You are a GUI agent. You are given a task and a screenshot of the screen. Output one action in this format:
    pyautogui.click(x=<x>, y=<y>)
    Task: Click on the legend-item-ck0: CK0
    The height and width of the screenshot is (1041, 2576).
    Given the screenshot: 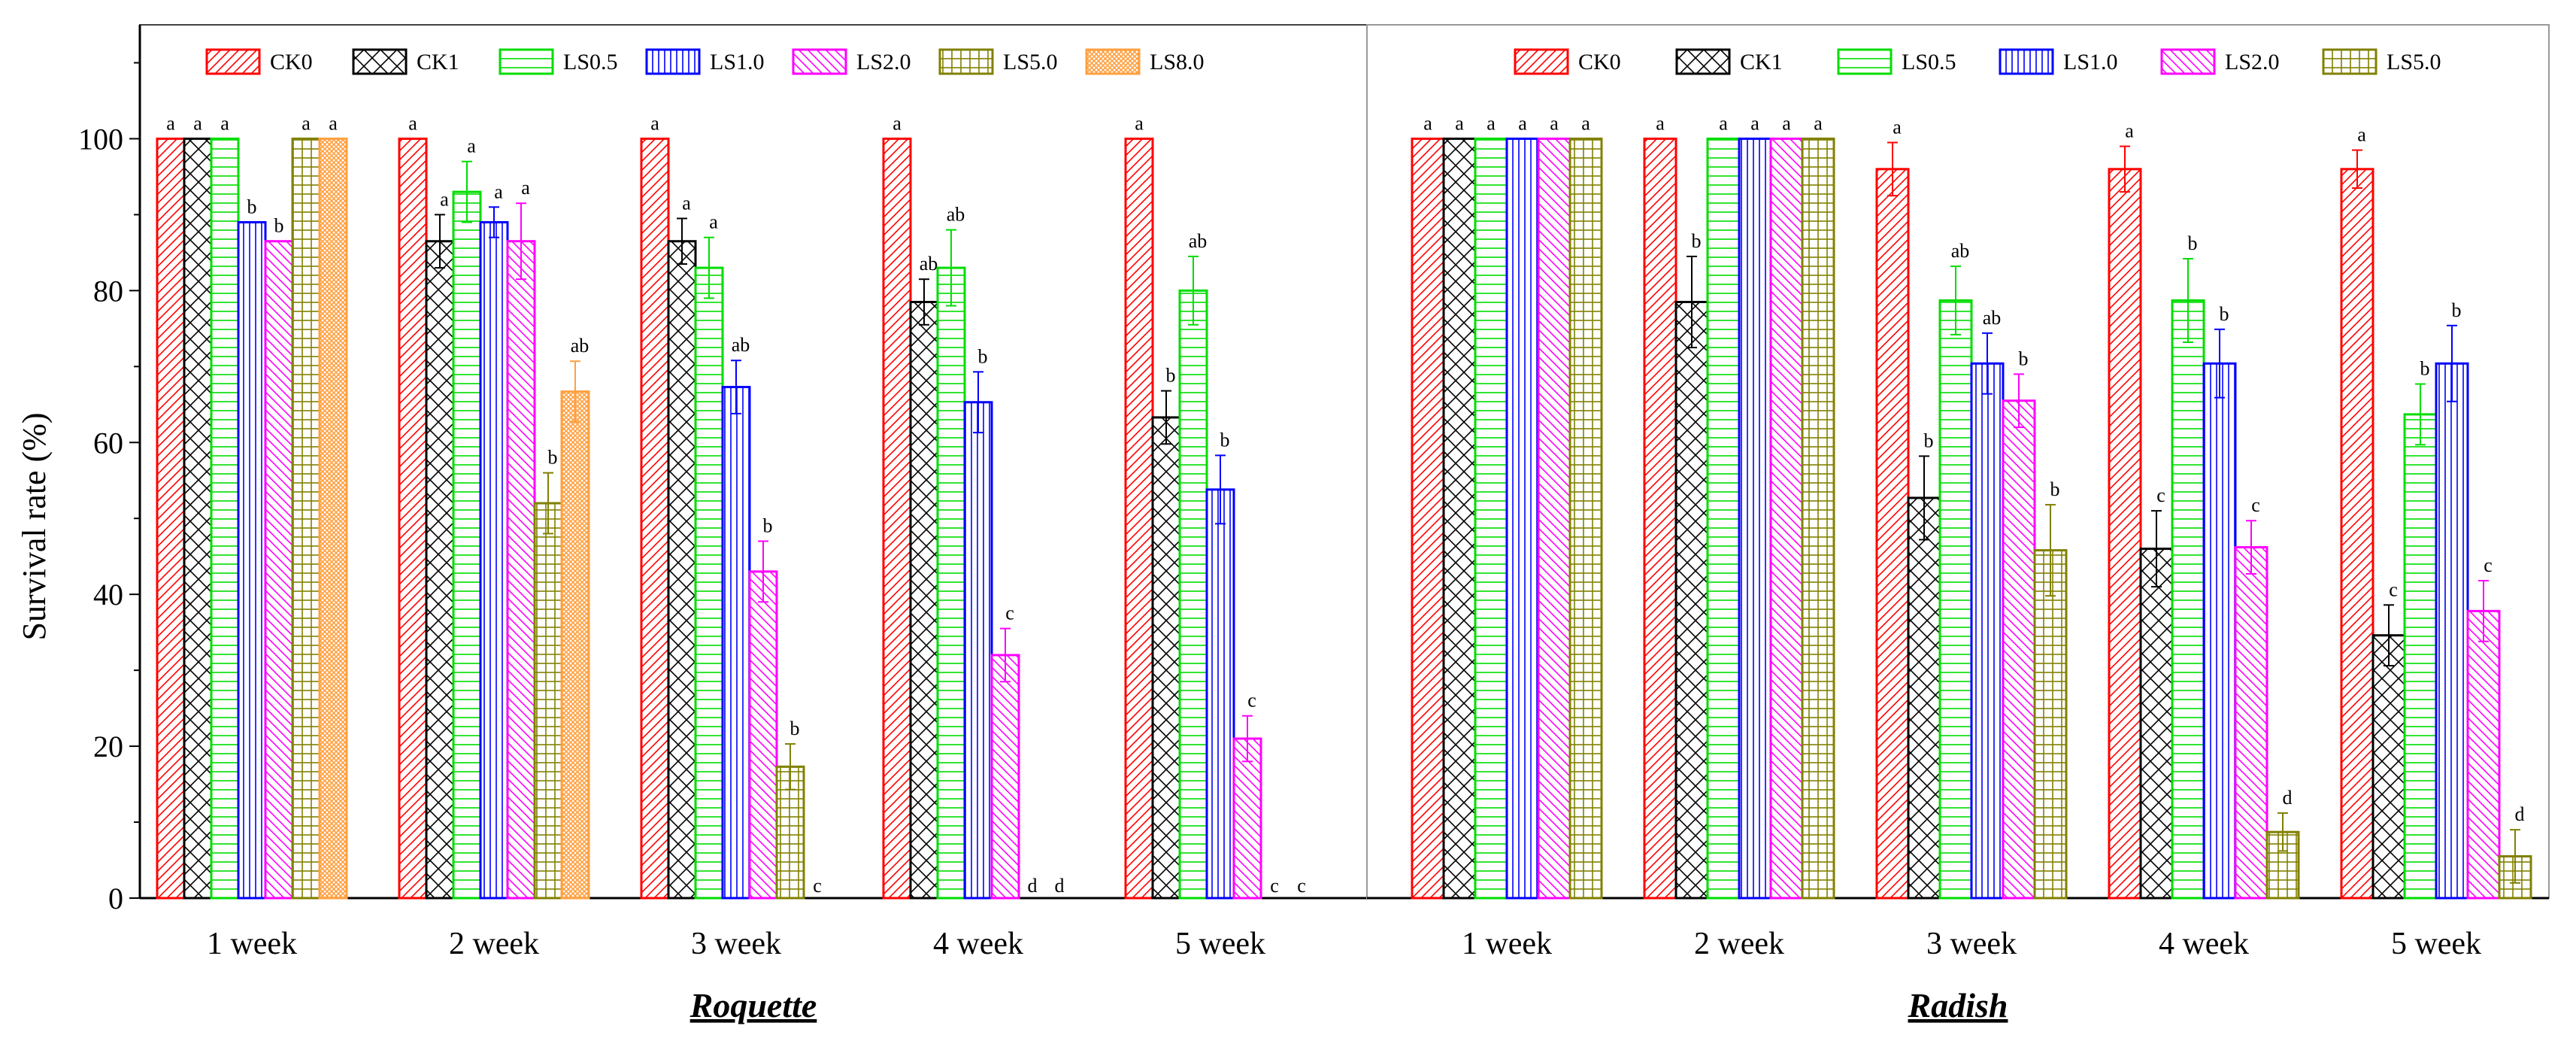 What is the action you would take?
    pyautogui.click(x=259, y=61)
    